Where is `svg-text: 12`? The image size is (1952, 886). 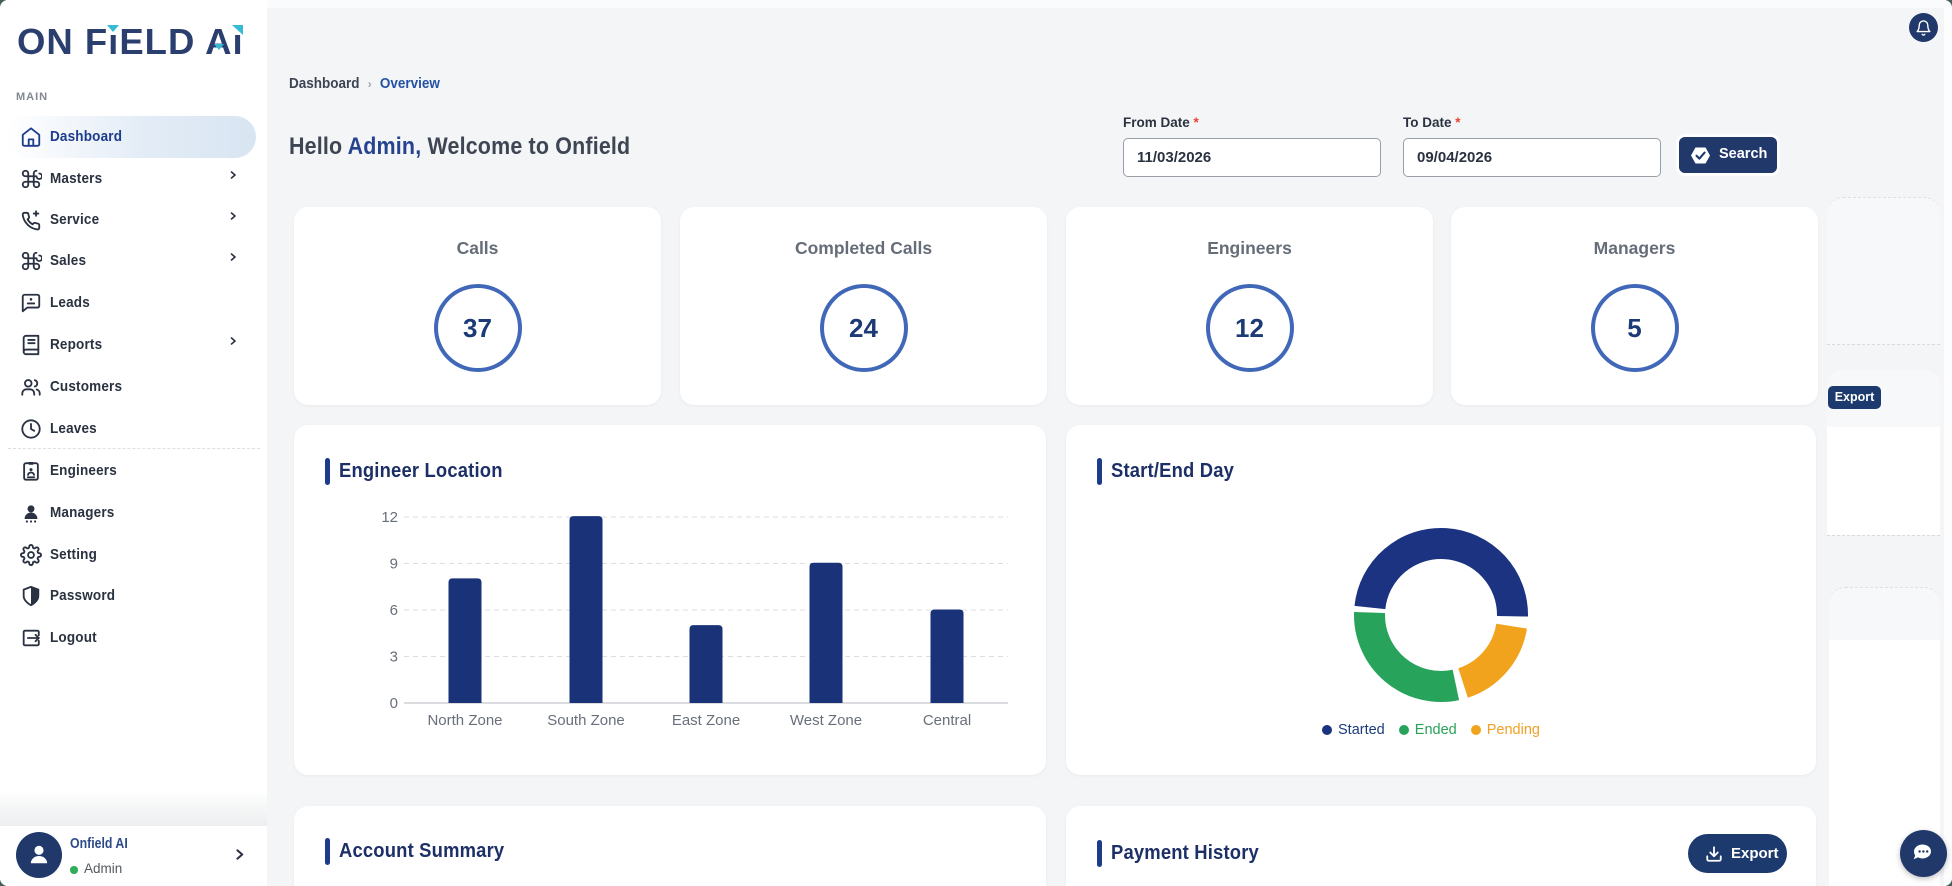 svg-text: 12 is located at coordinates (389, 517).